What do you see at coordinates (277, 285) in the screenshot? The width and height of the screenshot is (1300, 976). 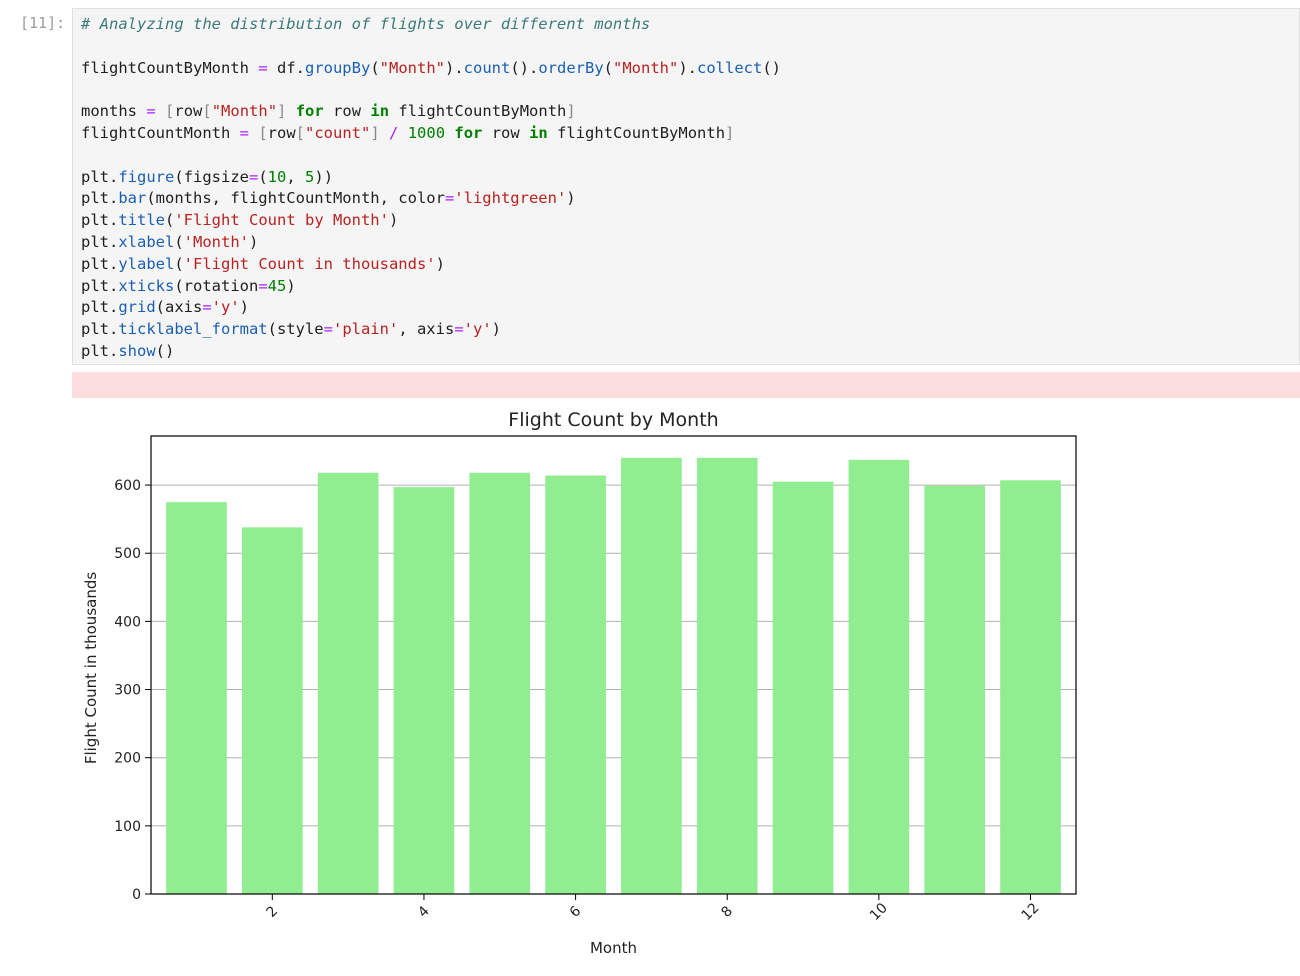 I see `code-token: 45` at bounding box center [277, 285].